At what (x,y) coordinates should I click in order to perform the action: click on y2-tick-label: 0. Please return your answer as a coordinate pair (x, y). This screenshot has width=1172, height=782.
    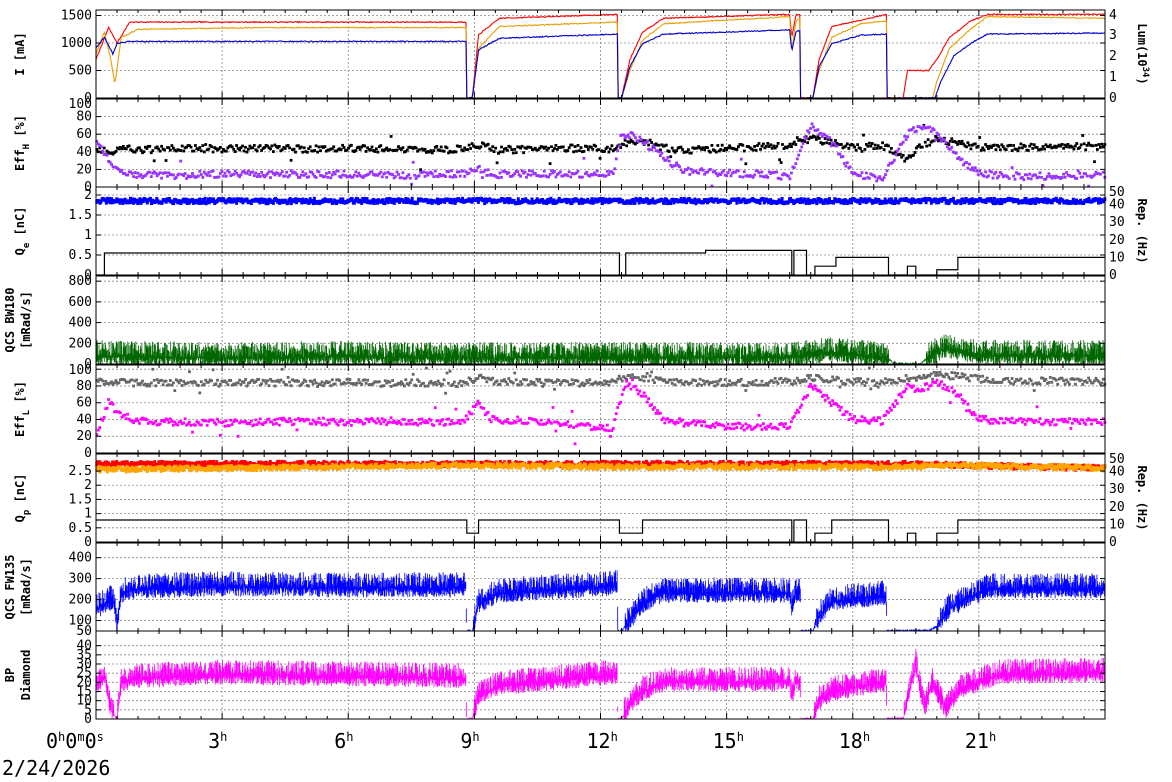
    Looking at the image, I should click on (1113, 275).